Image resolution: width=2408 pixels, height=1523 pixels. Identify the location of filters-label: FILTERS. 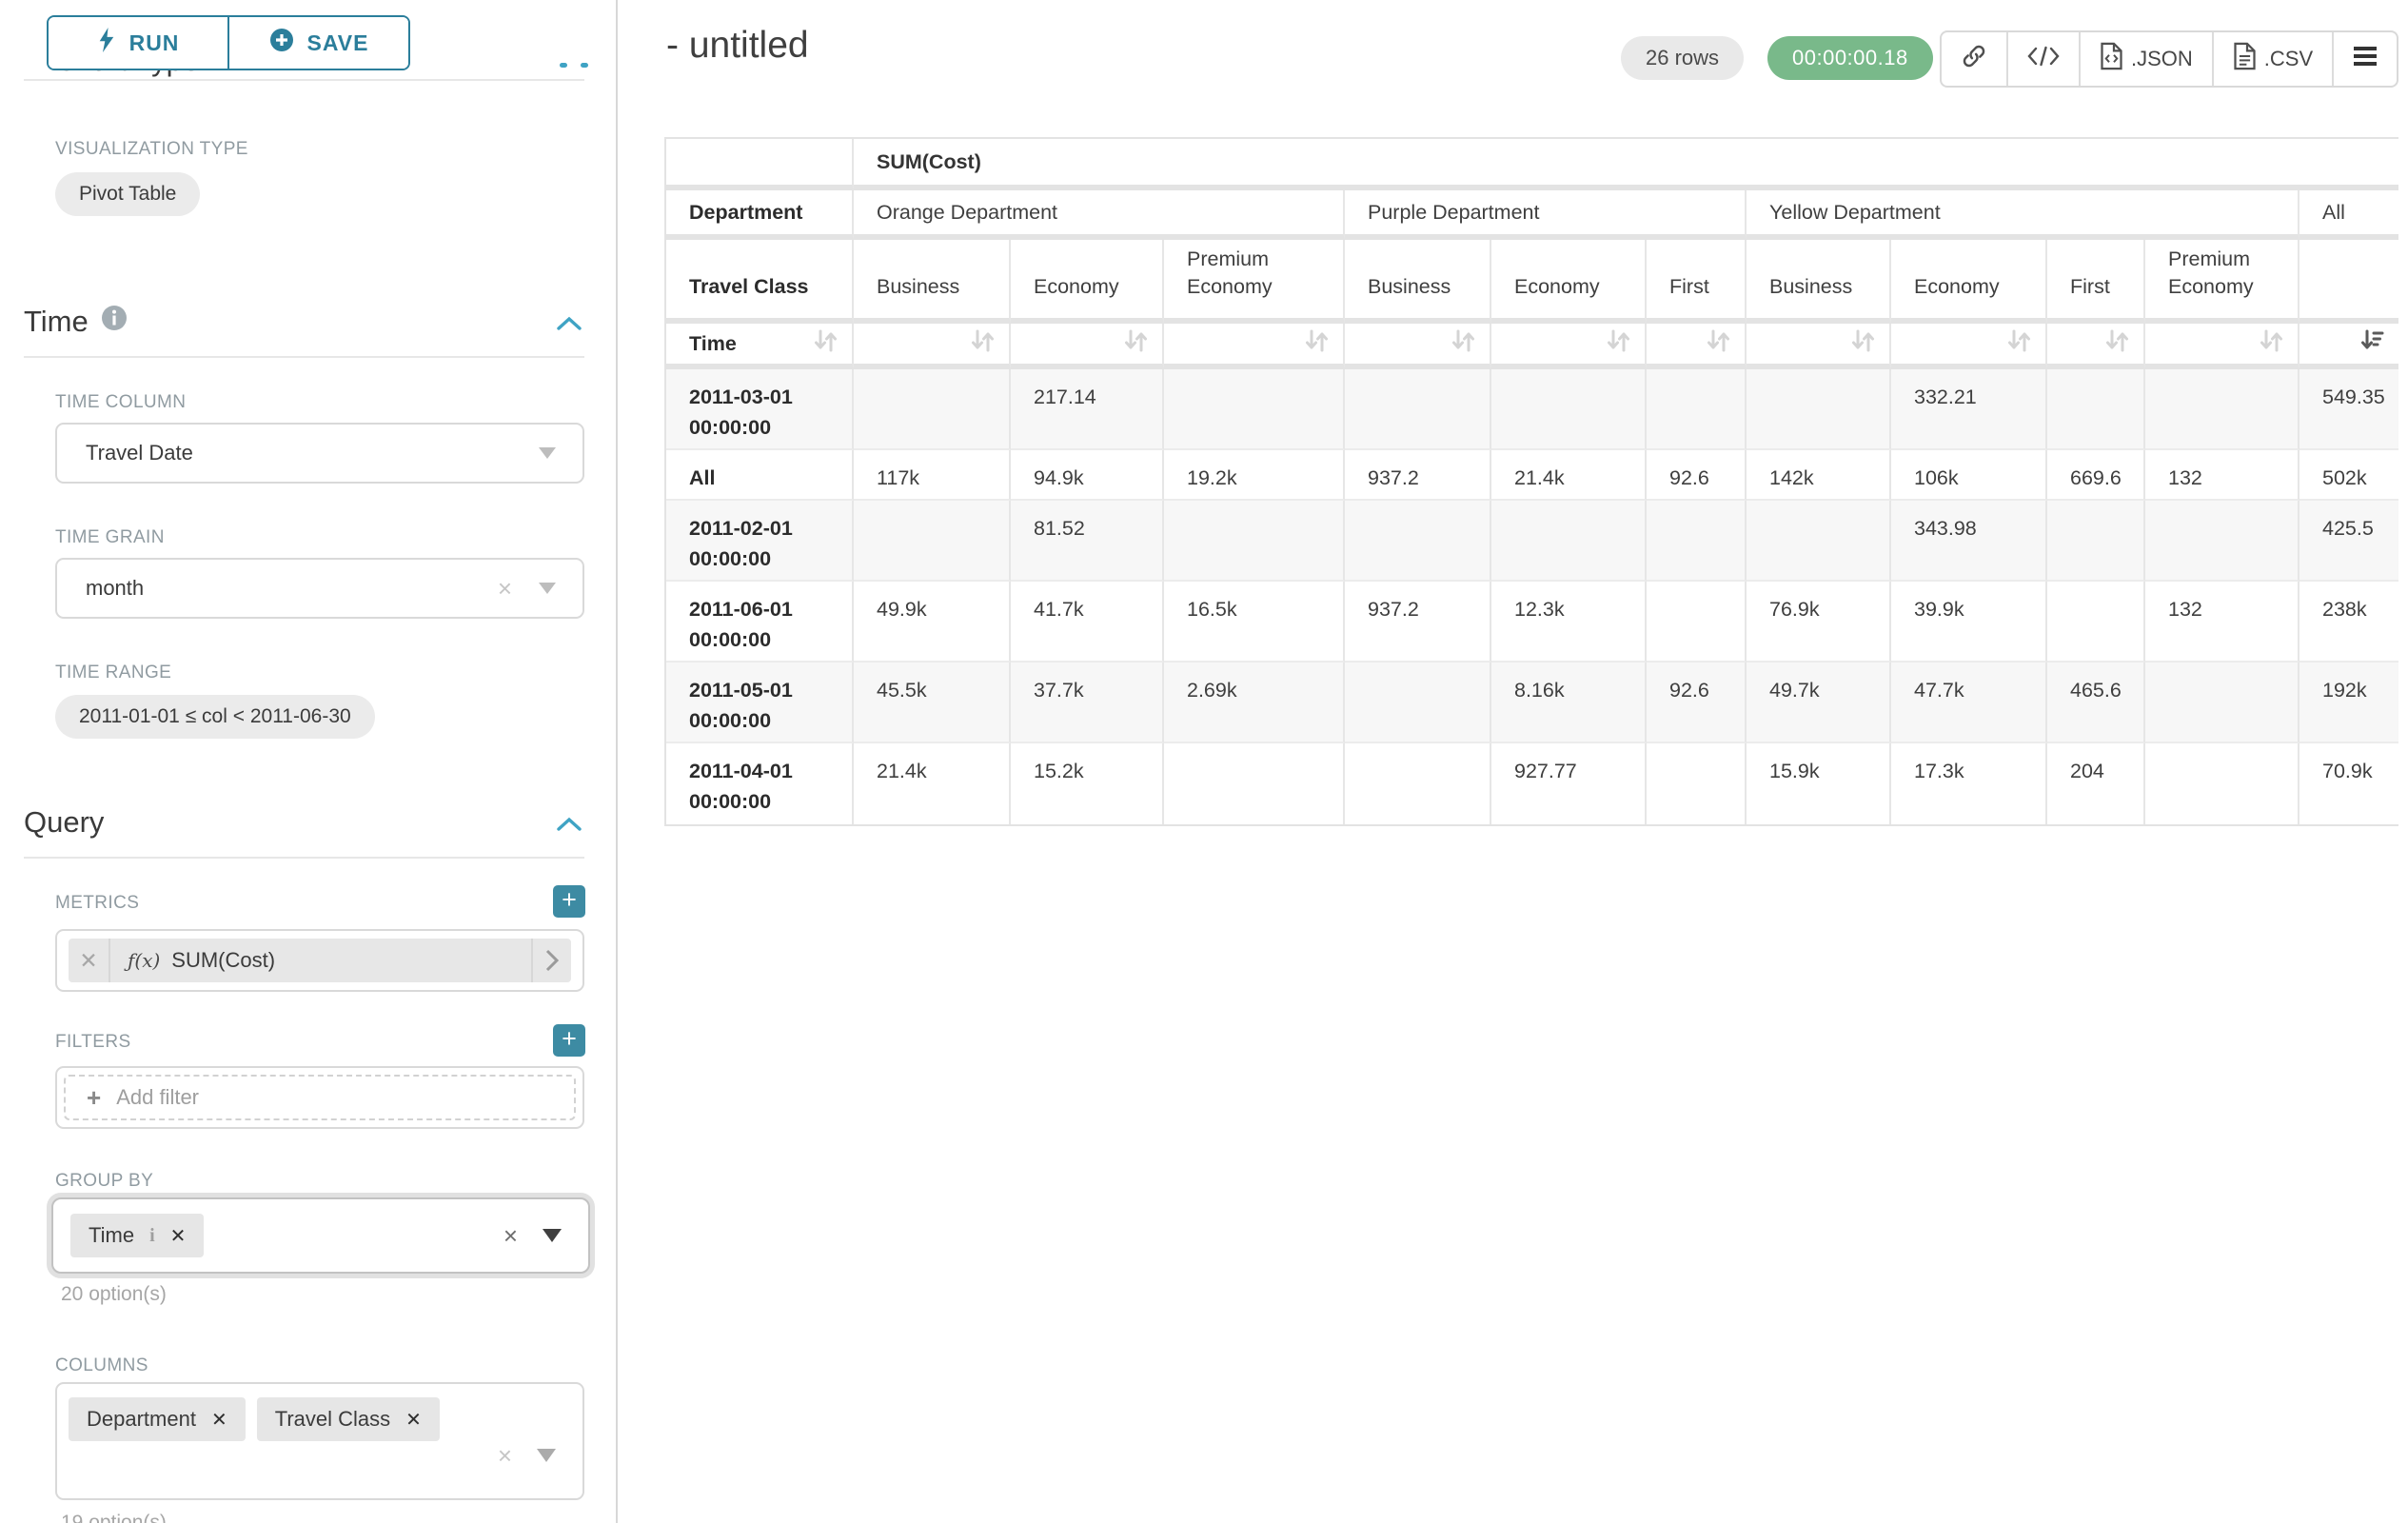
(93, 1042).